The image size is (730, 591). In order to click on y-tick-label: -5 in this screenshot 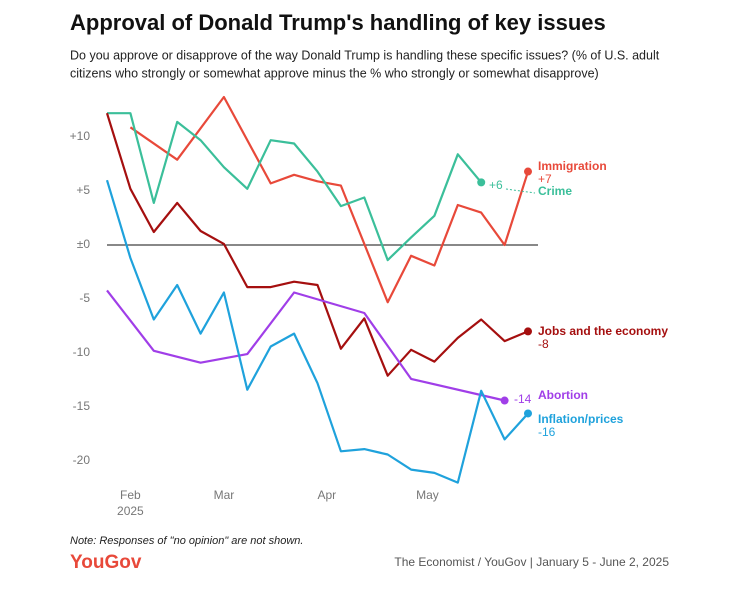, I will do `click(84, 298)`.